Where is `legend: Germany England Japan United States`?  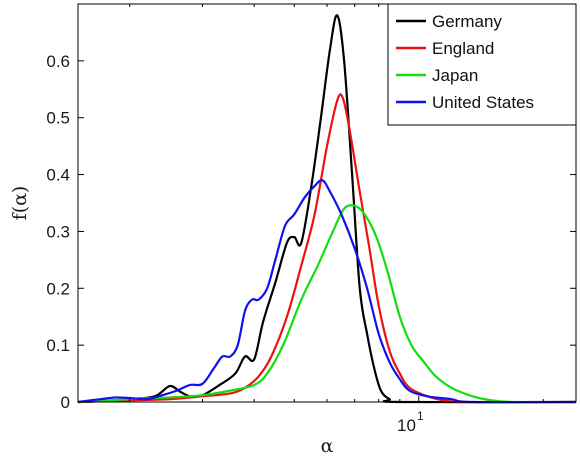
legend: Germany England Japan United States is located at coordinates (482, 64).